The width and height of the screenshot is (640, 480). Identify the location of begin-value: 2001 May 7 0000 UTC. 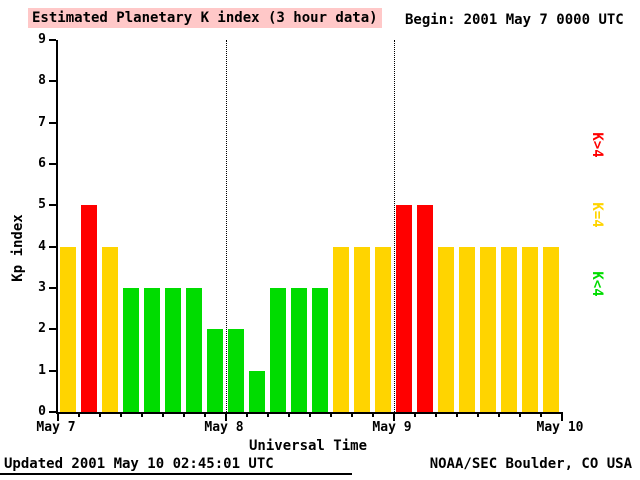
(543, 20).